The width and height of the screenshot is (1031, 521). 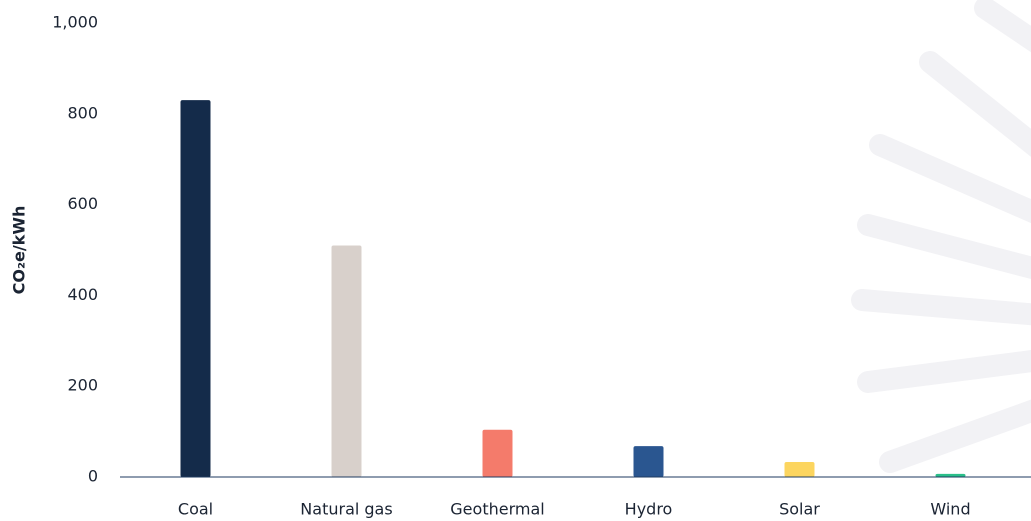 I want to click on y-tick-label: 200, so click(x=82, y=385).